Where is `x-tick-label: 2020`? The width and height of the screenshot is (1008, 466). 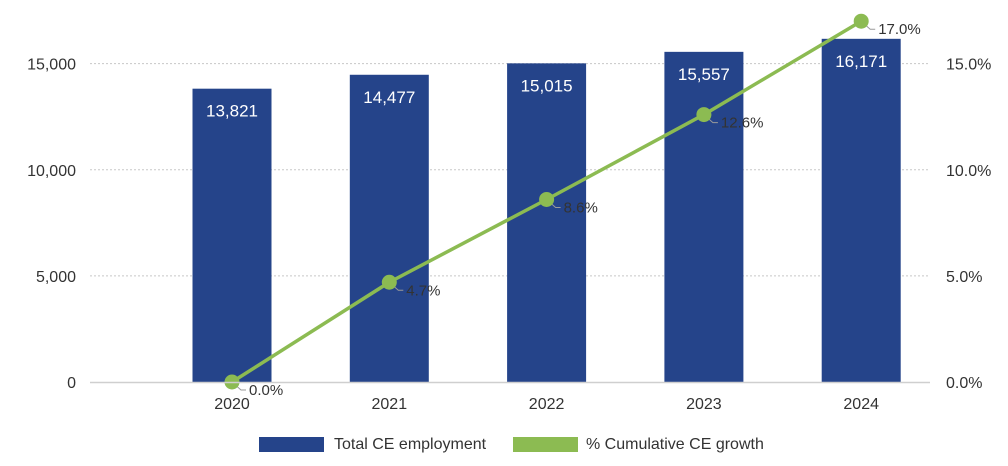 x-tick-label: 2020 is located at coordinates (232, 404).